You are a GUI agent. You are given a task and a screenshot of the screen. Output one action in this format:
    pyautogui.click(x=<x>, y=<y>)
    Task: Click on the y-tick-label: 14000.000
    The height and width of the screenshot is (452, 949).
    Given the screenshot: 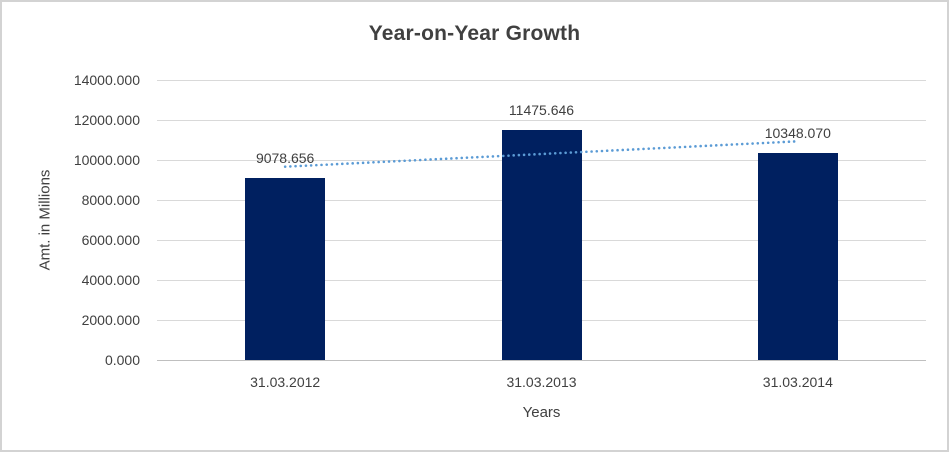 What is the action you would take?
    pyautogui.click(x=106, y=80)
    